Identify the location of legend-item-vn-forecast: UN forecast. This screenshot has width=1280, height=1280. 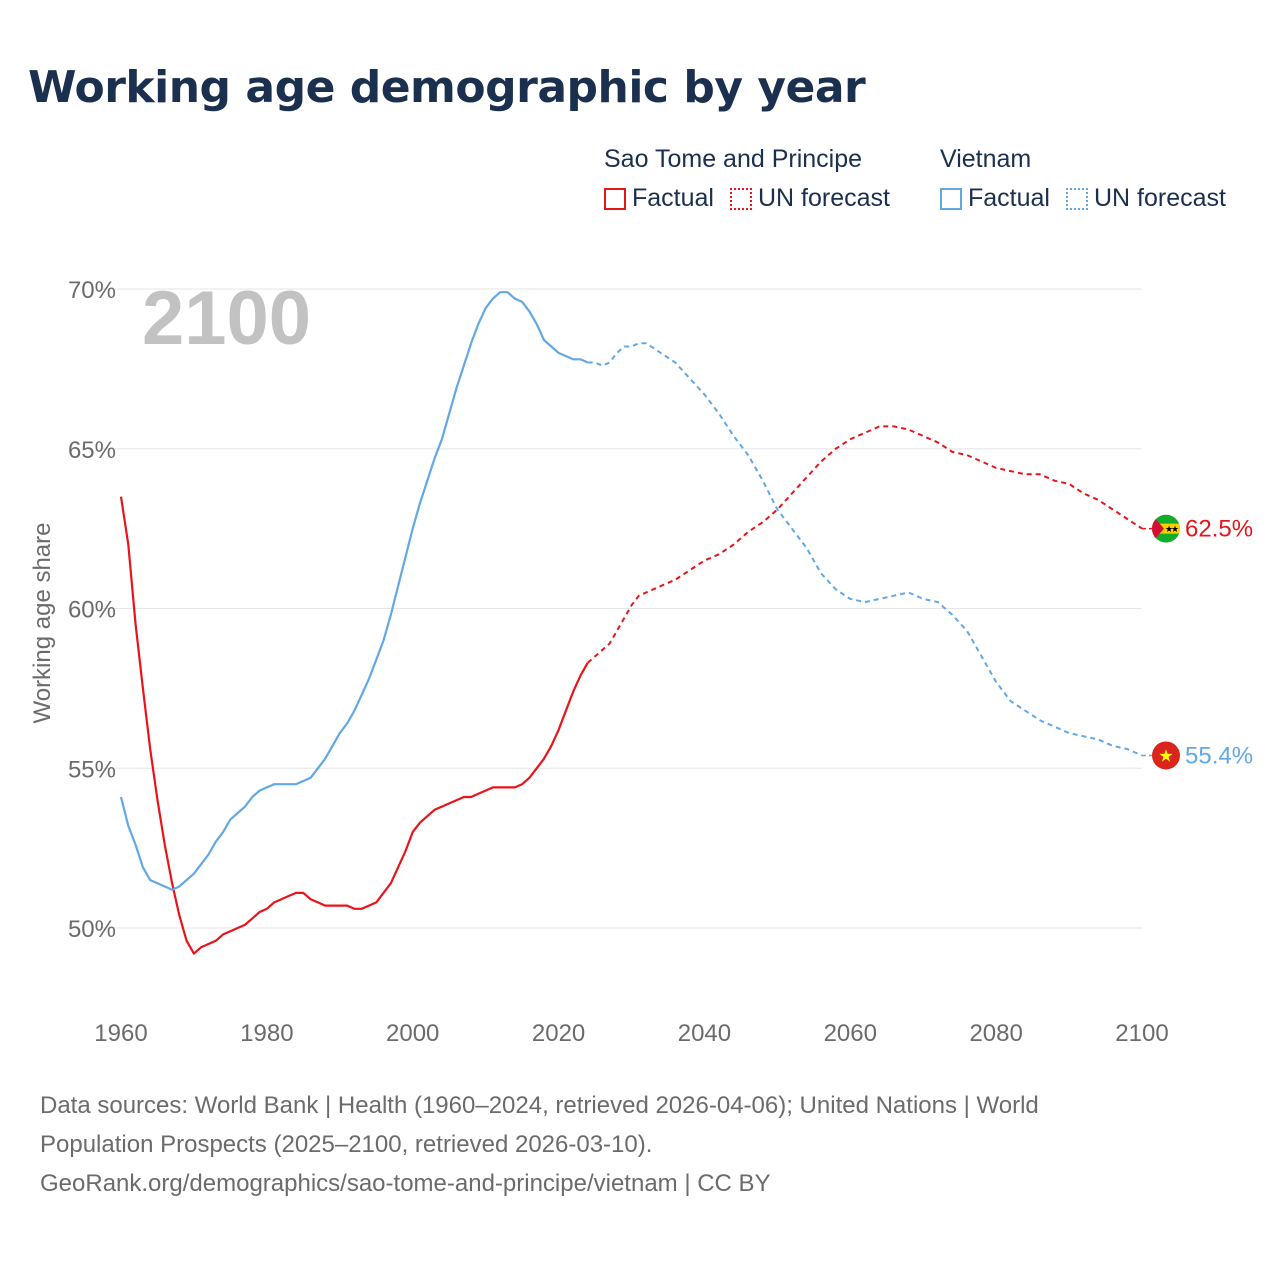
(1145, 198).